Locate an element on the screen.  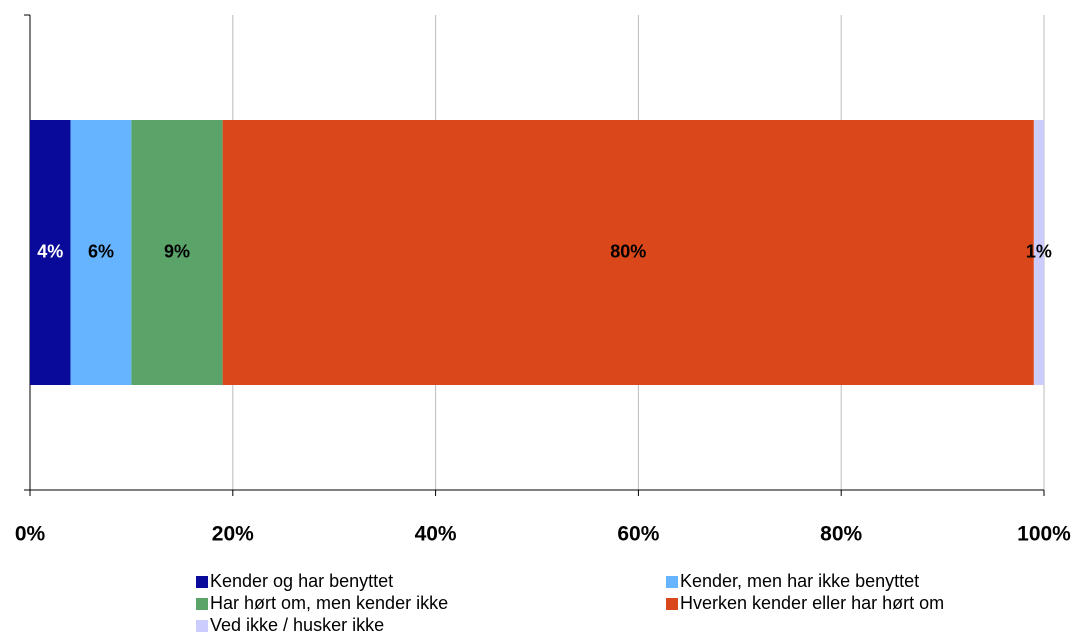
value-label: 6% is located at coordinates (101, 251).